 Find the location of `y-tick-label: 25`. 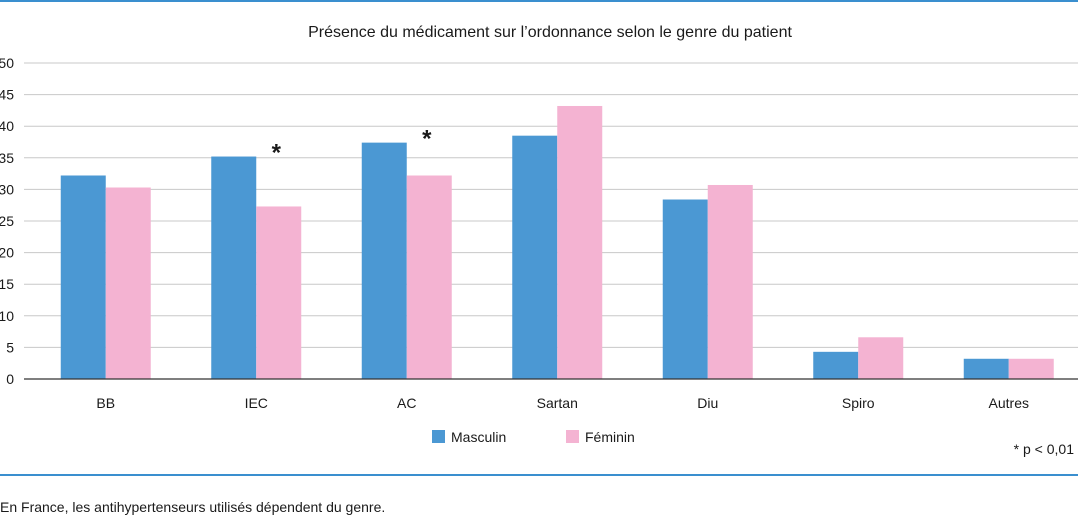

y-tick-label: 25 is located at coordinates (7, 221).